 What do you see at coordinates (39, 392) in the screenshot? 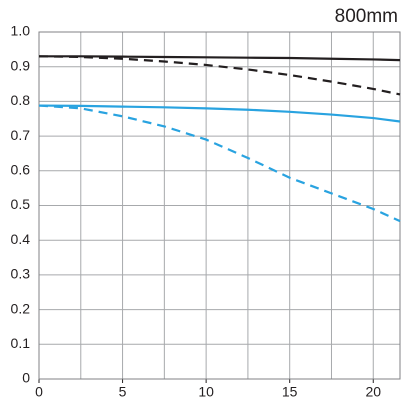
I see `x-tick-label: 0` at bounding box center [39, 392].